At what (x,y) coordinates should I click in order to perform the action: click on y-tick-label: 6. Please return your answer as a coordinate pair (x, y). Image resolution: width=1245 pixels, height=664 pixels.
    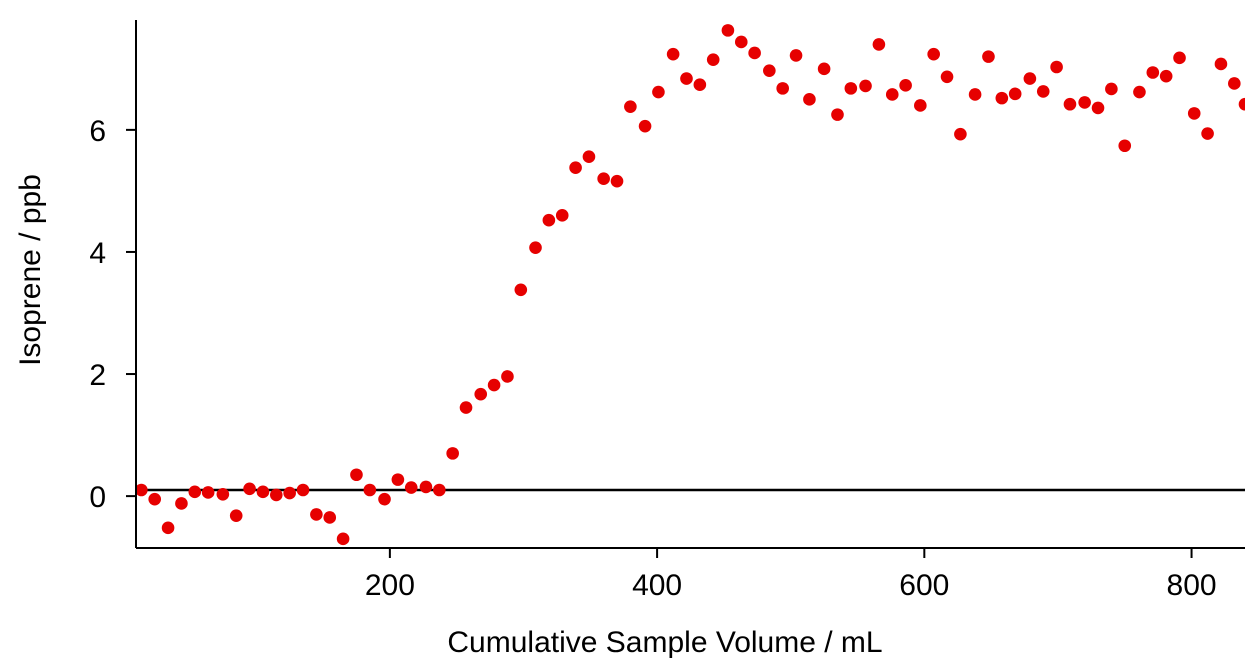
    Looking at the image, I should click on (97, 131).